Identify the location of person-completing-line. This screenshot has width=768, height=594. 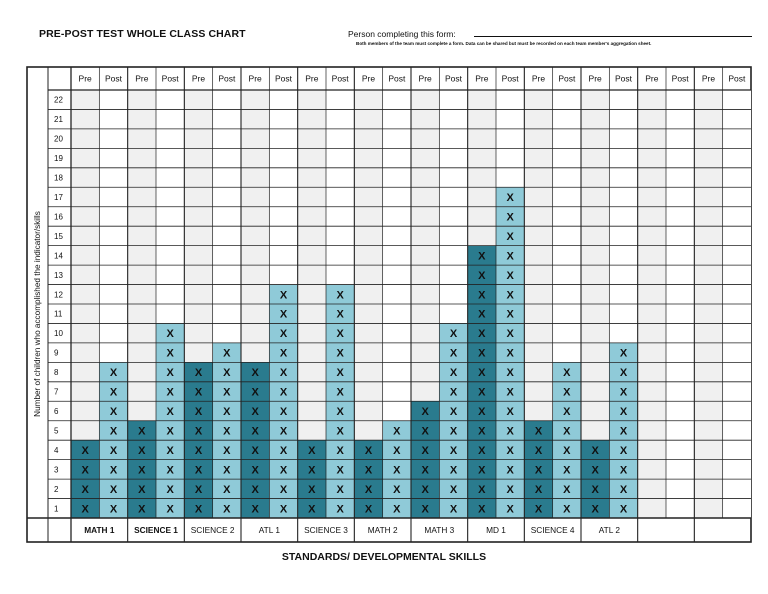
(613, 36).